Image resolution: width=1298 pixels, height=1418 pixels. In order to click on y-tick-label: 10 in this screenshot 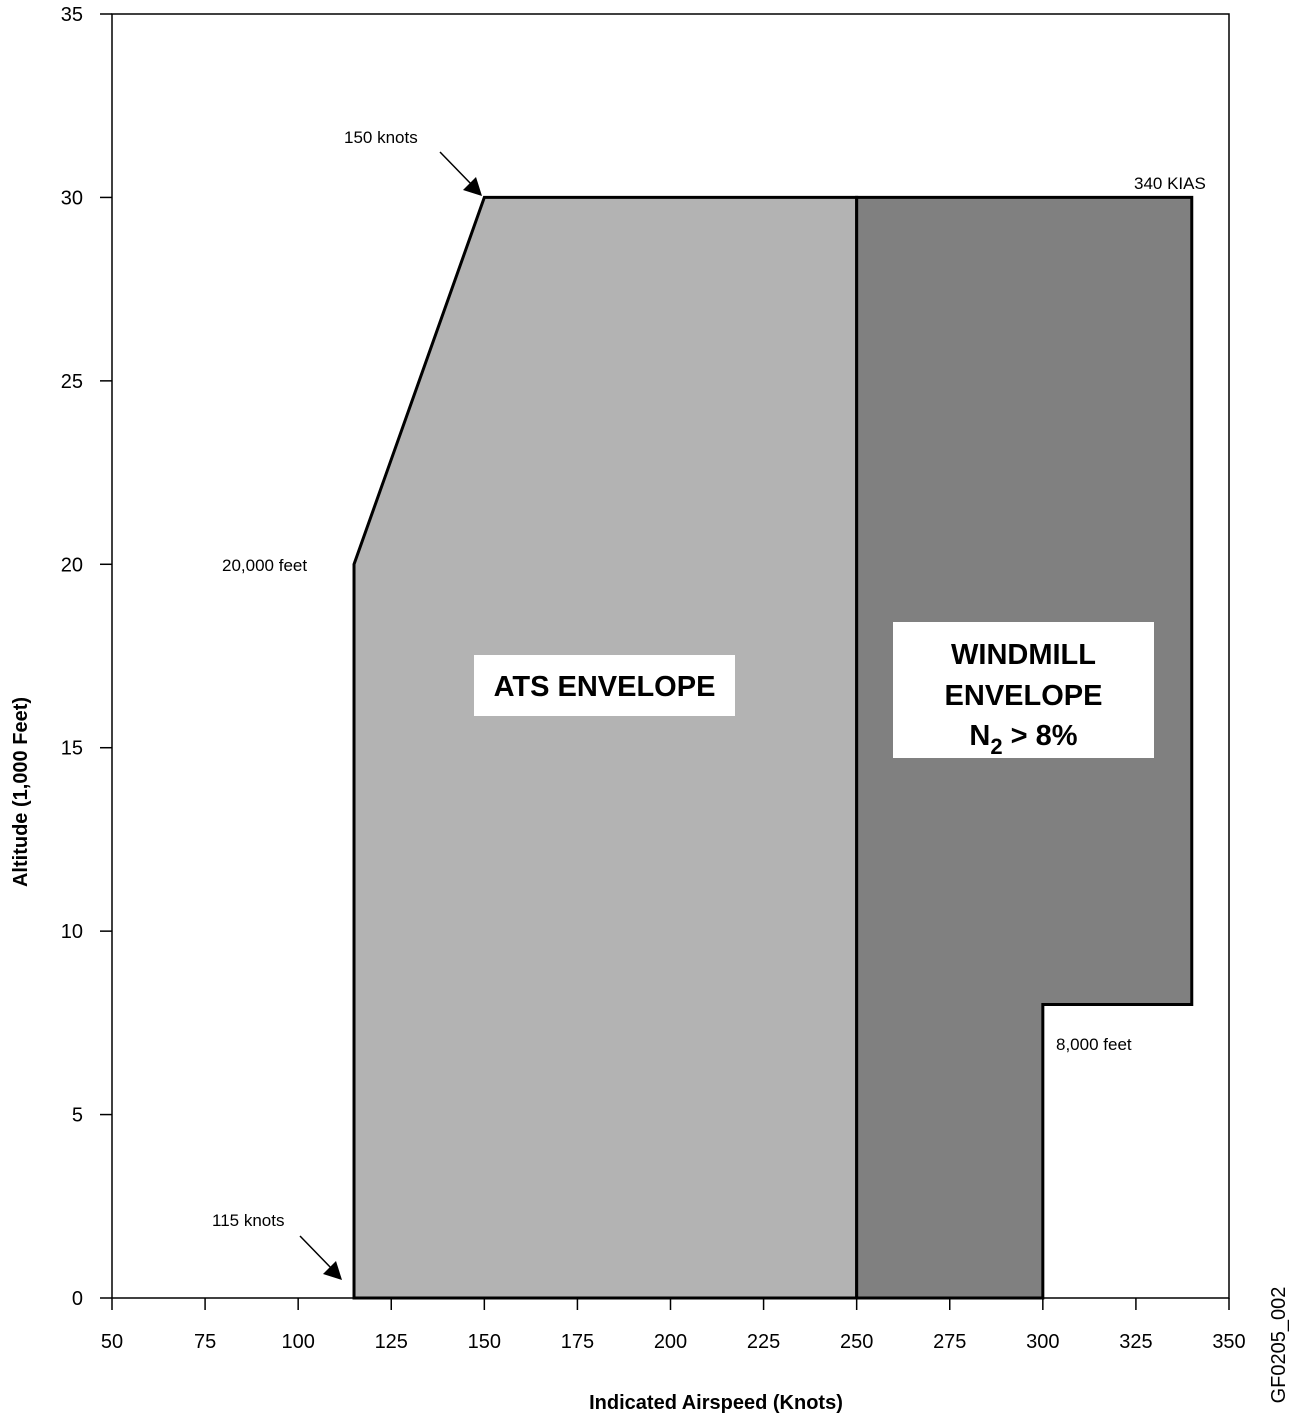, I will do `click(72, 932)`.